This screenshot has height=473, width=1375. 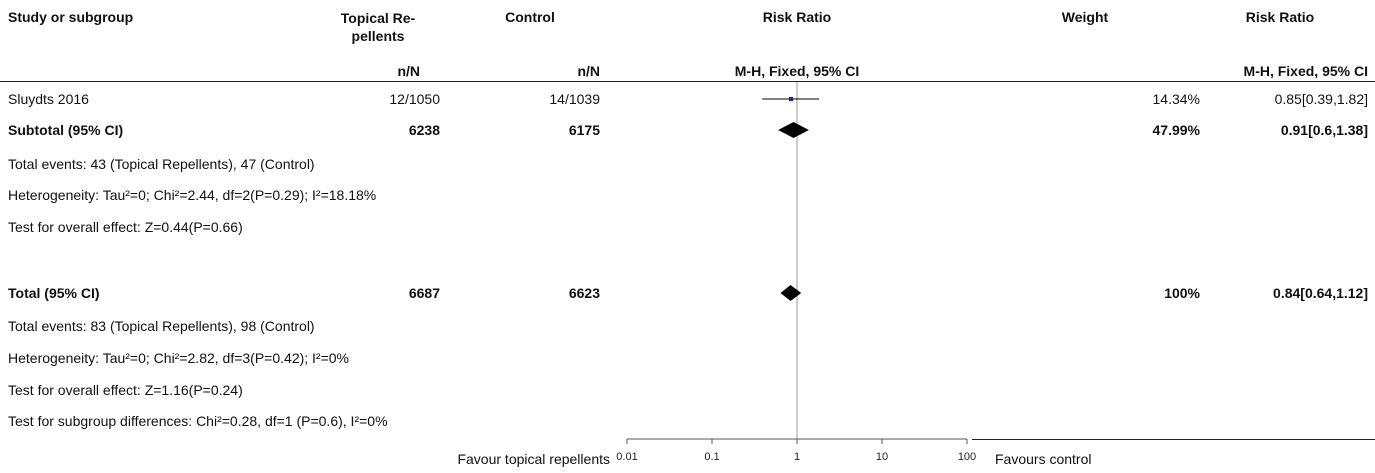 I want to click on subtotal-ci: 0.91[0.6,1.38], so click(x=1324, y=130).